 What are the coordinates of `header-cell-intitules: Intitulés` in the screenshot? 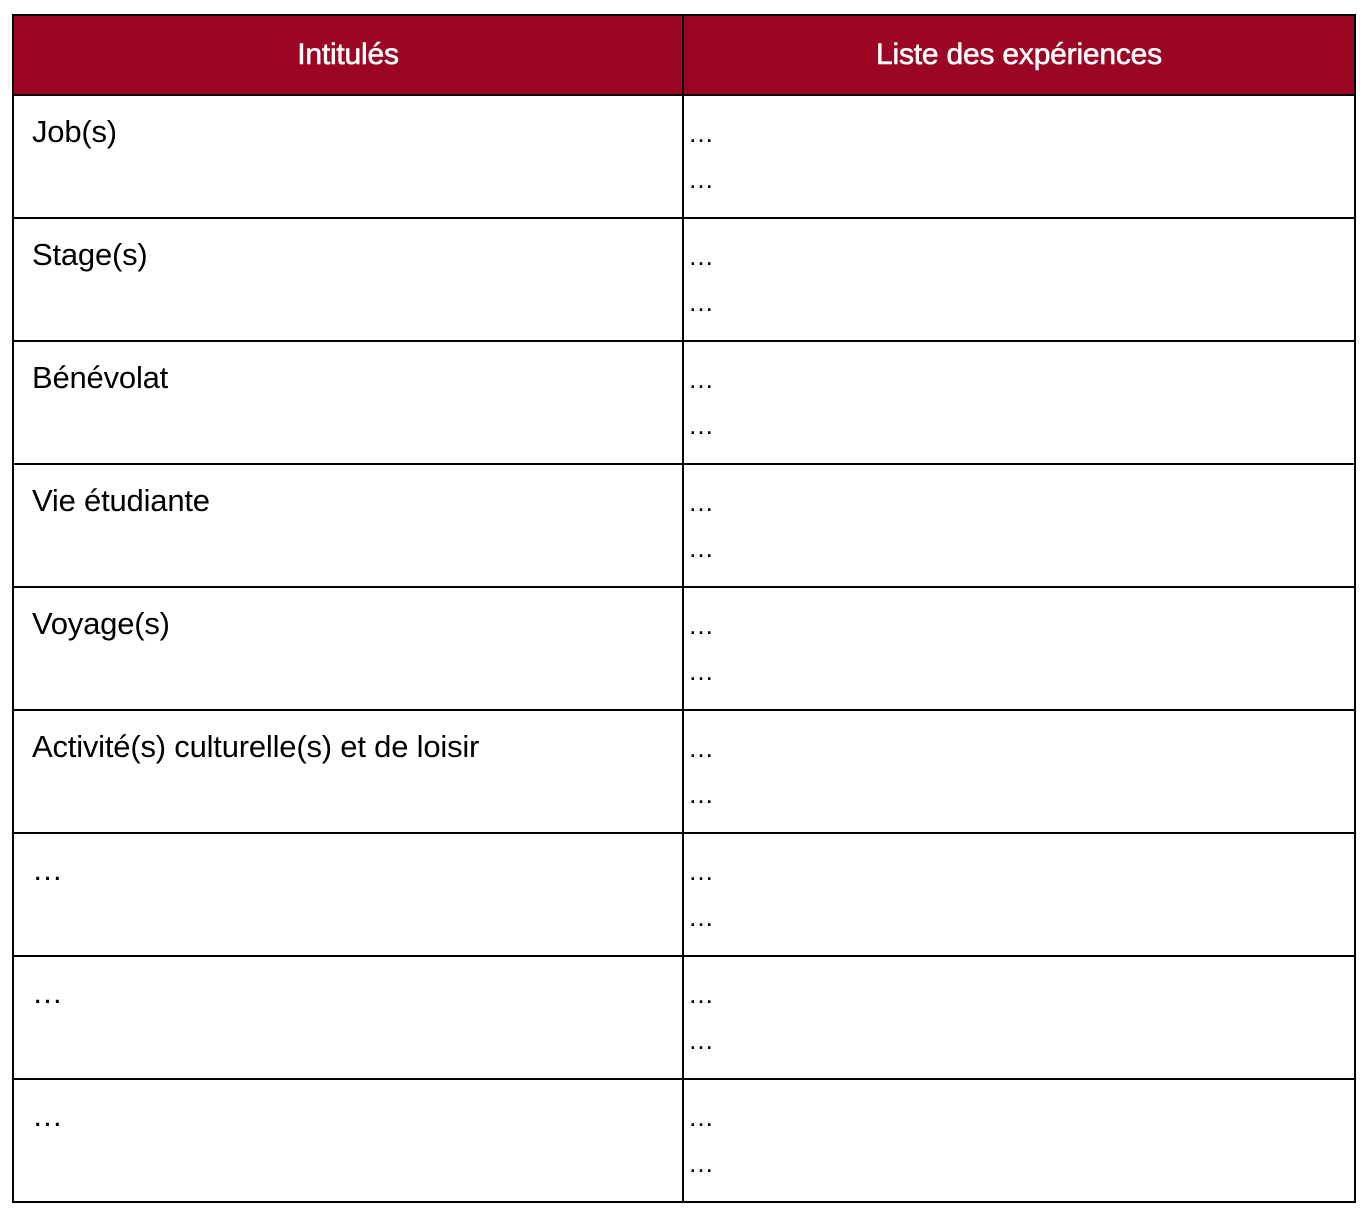 It's located at (348, 55).